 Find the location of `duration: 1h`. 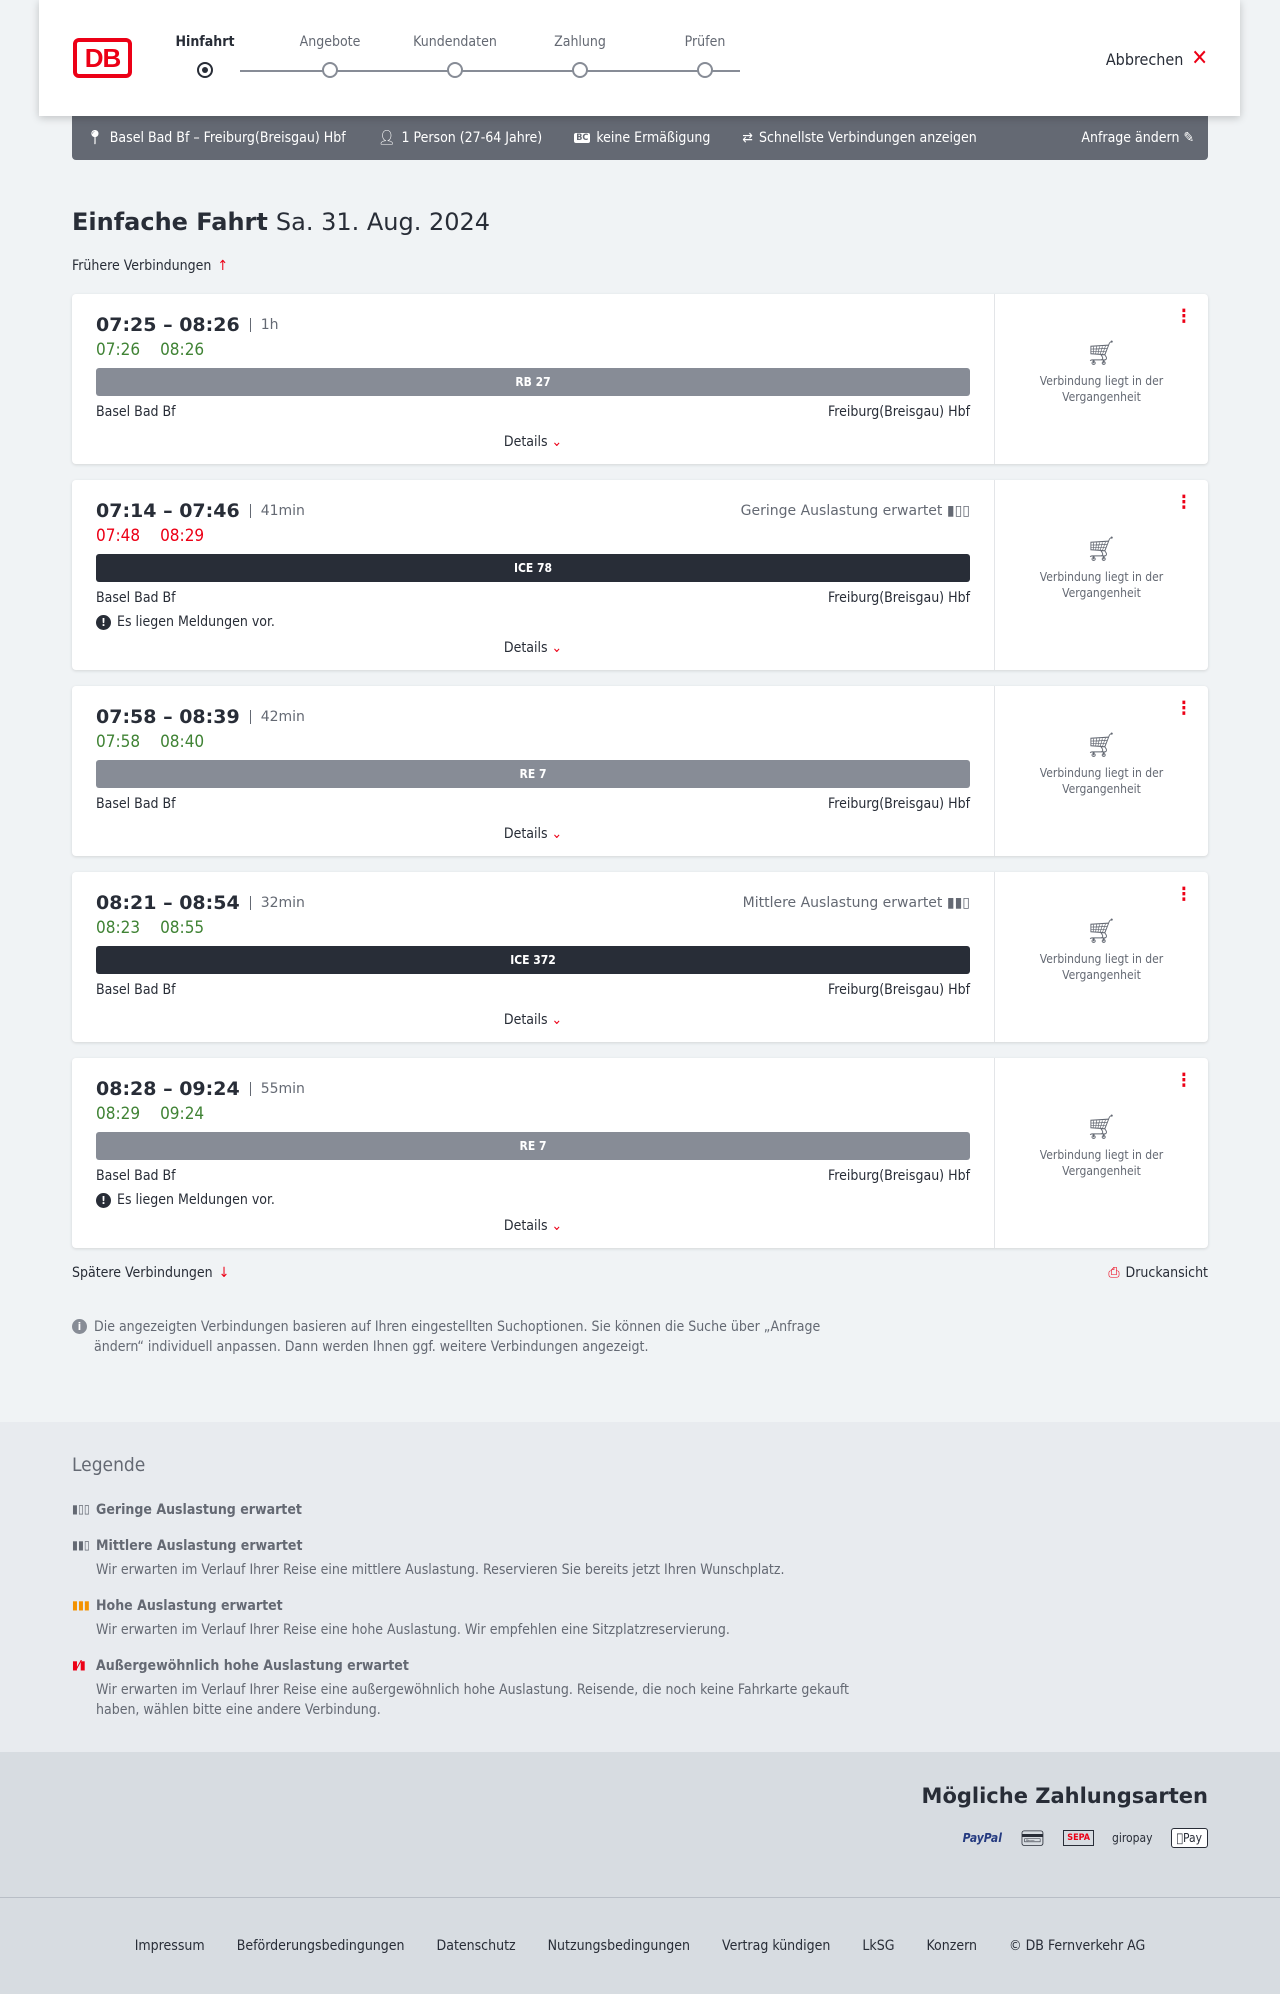

duration: 1h is located at coordinates (263, 325).